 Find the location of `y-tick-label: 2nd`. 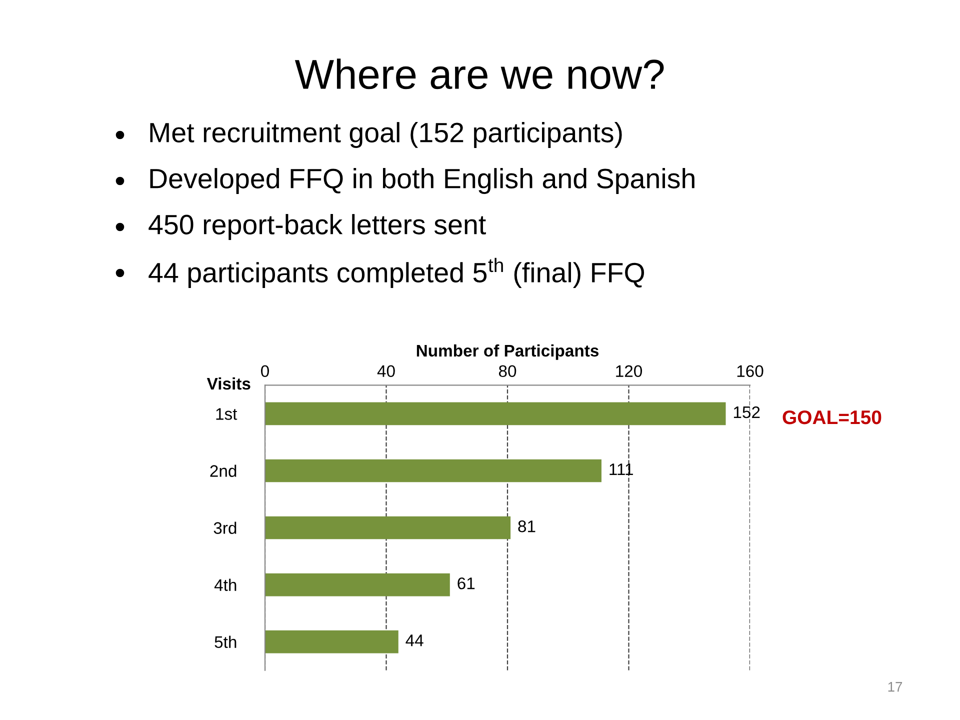

y-tick-label: 2nd is located at coordinates (223, 470).